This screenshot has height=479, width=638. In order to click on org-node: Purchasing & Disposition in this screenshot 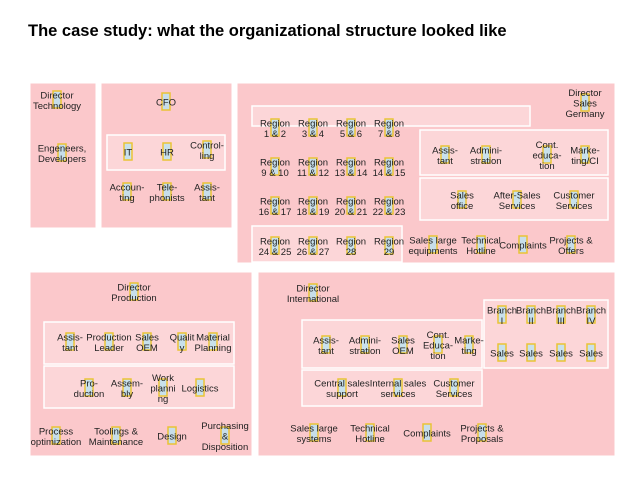, I will do `click(225, 437)`.